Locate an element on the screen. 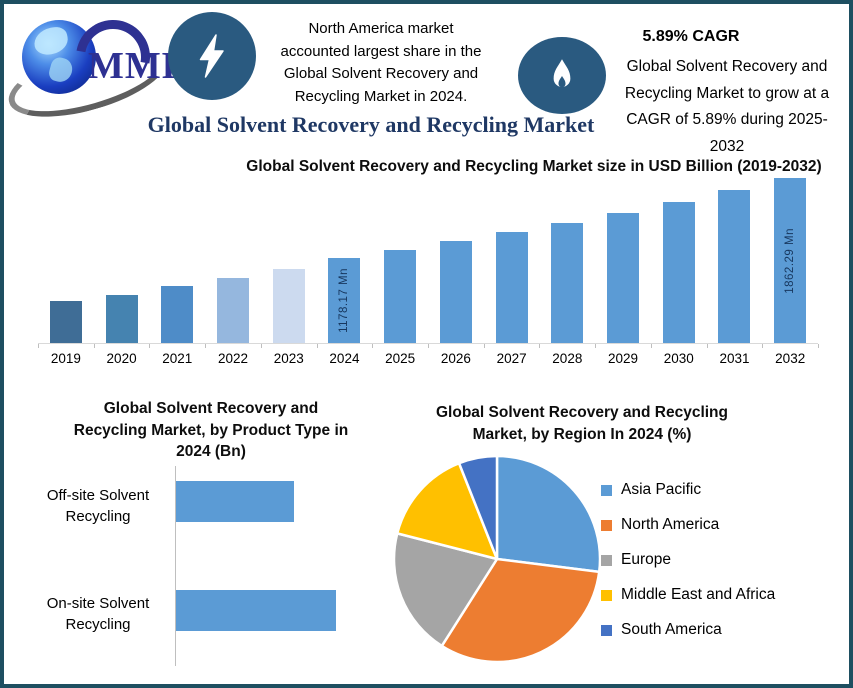  legend-item-north-america: North America is located at coordinates (688, 525).